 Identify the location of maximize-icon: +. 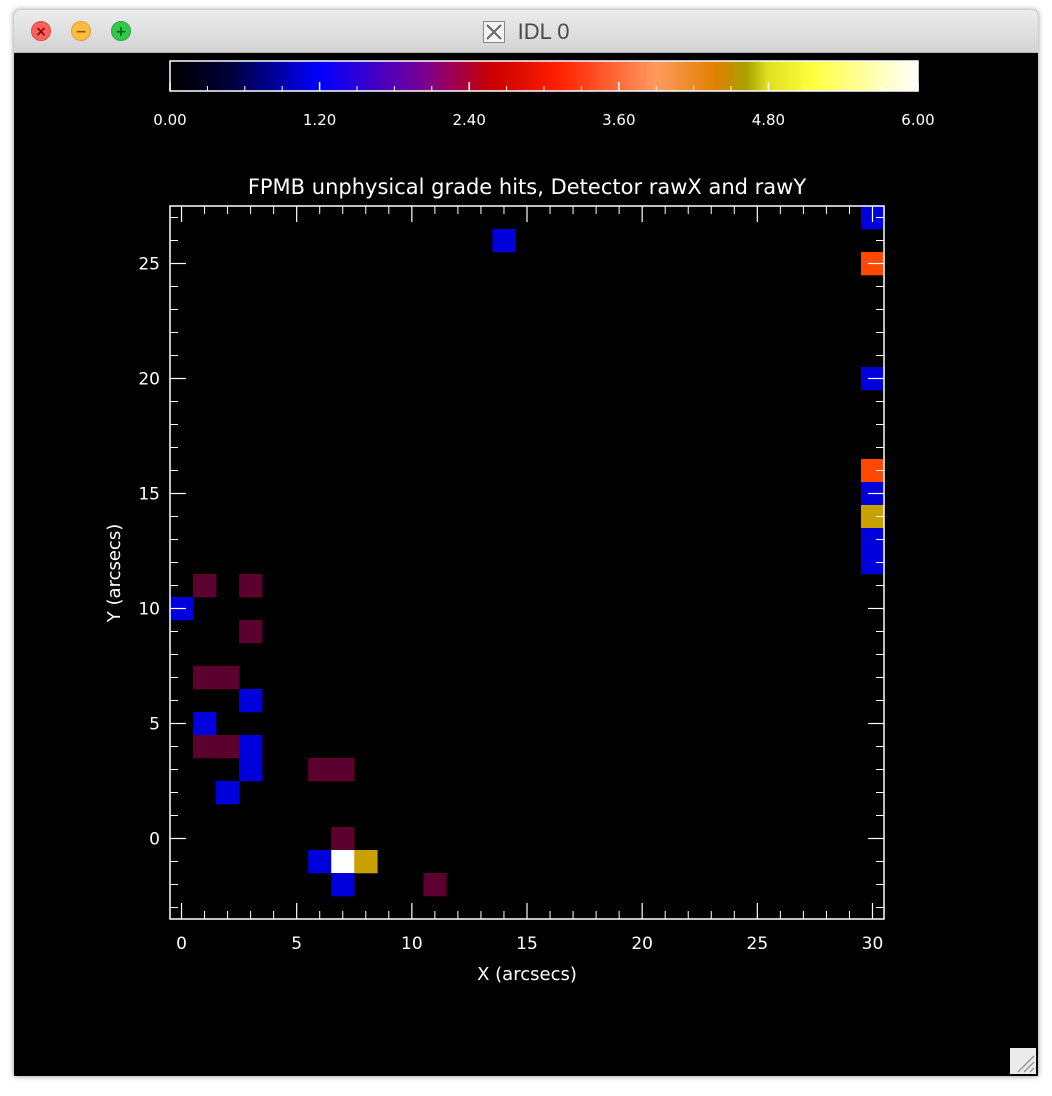
(121, 32).